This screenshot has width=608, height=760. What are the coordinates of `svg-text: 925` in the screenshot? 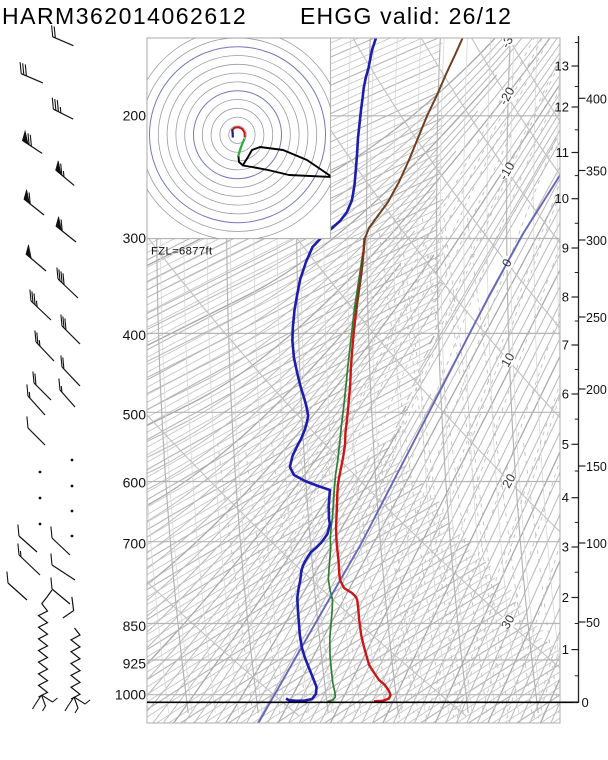 It's located at (135, 664).